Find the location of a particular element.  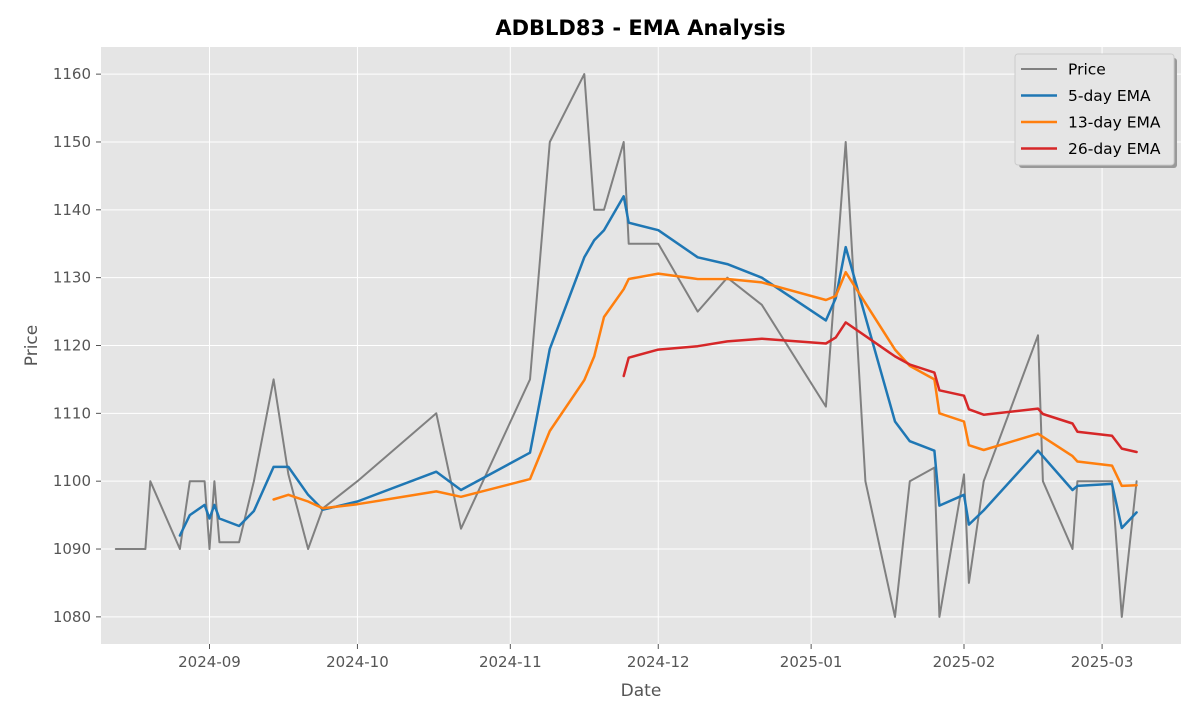

legend-label-13-day-ema: 13-day EMA is located at coordinates (1114, 123).